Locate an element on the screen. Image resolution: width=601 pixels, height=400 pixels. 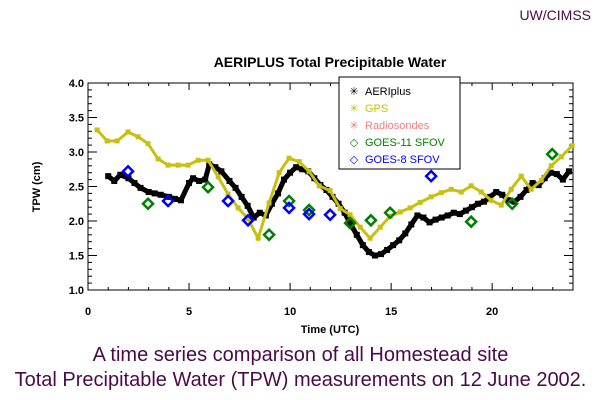
legend-label-radiosondes: Radiosondes is located at coordinates (397, 126).